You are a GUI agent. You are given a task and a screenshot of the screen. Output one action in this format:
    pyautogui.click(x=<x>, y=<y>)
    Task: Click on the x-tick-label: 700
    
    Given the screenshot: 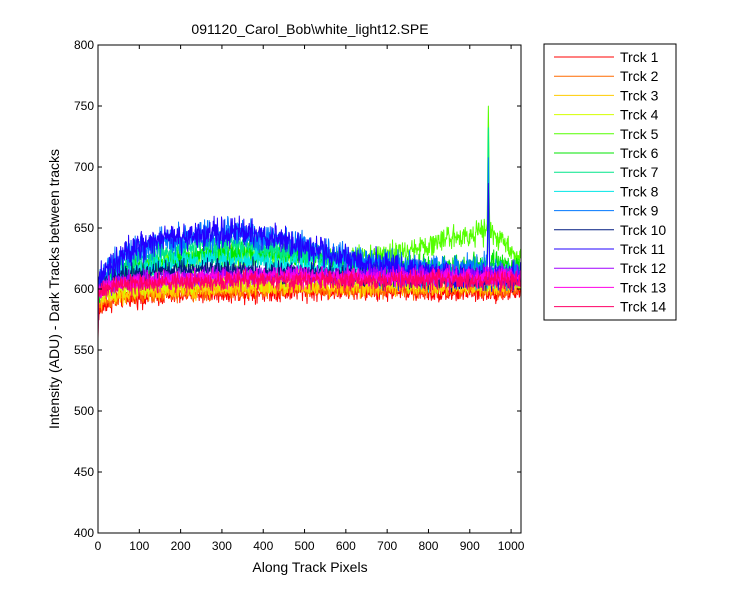 What is the action you would take?
    pyautogui.click(x=387, y=546)
    